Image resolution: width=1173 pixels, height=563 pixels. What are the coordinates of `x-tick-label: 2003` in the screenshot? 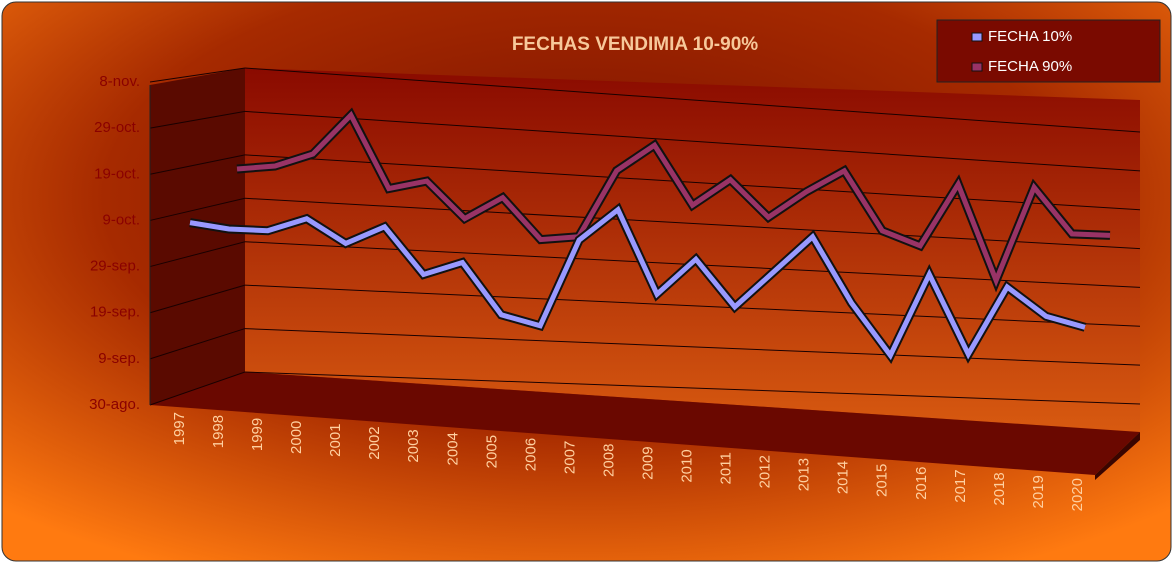 It's located at (413, 445).